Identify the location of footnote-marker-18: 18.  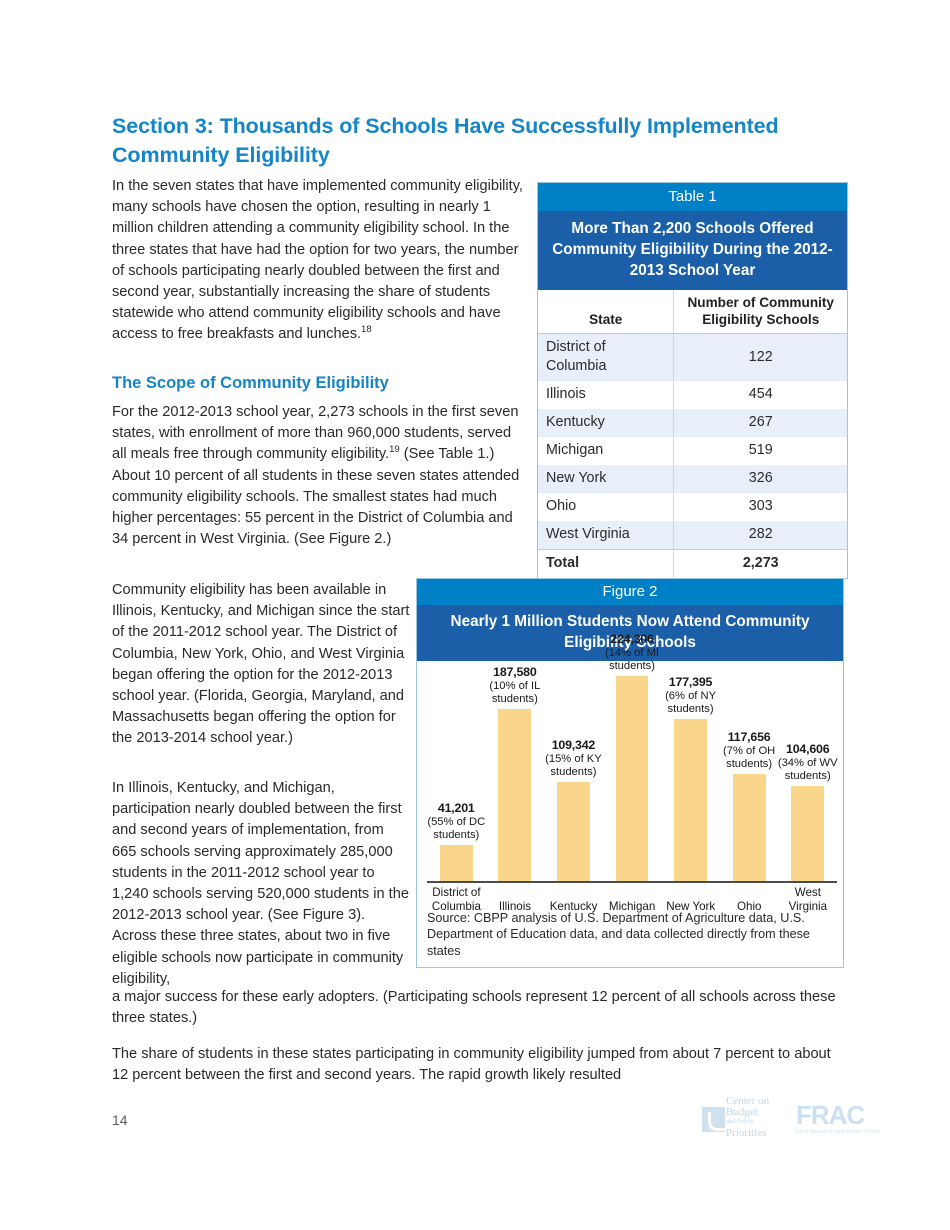
(366, 330).